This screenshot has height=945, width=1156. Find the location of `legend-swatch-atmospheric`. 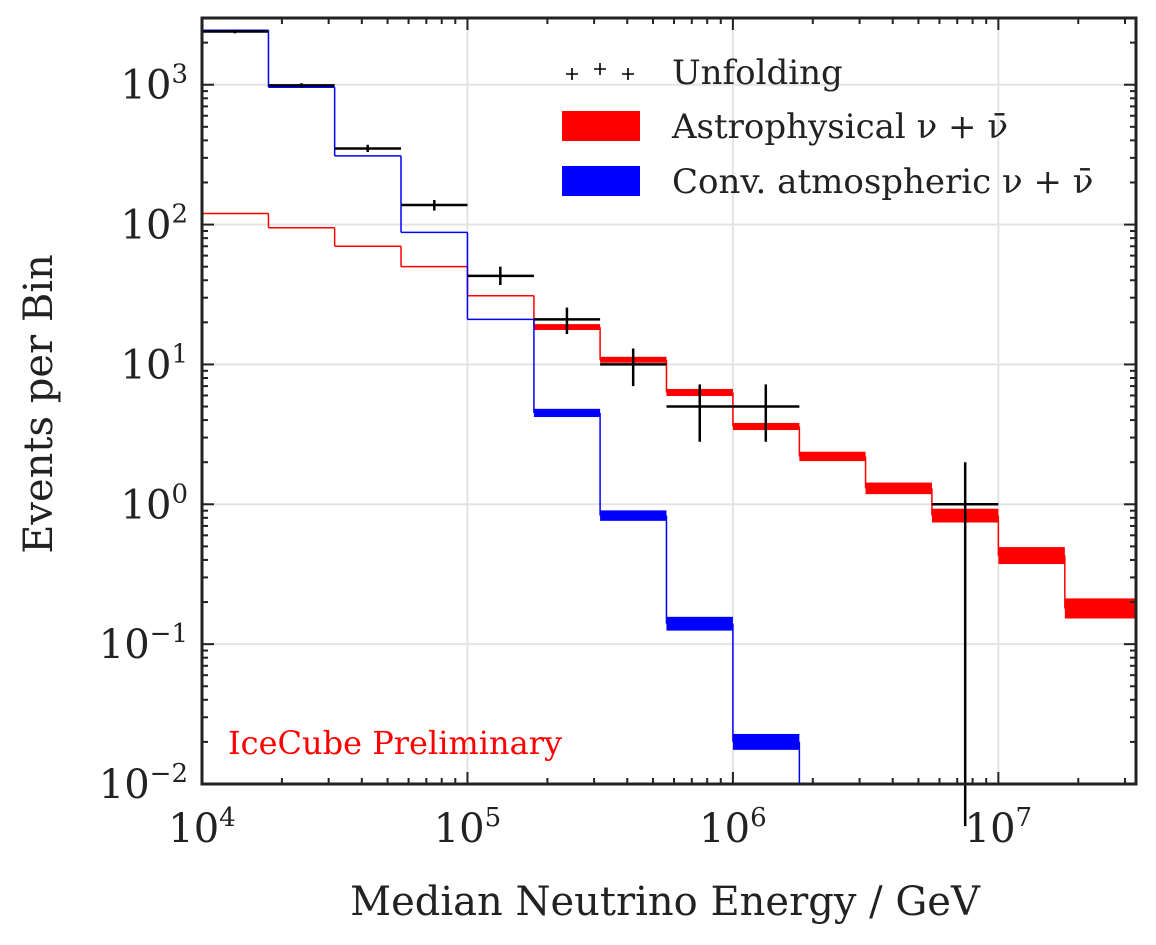

legend-swatch-atmospheric is located at coordinates (601, 181).